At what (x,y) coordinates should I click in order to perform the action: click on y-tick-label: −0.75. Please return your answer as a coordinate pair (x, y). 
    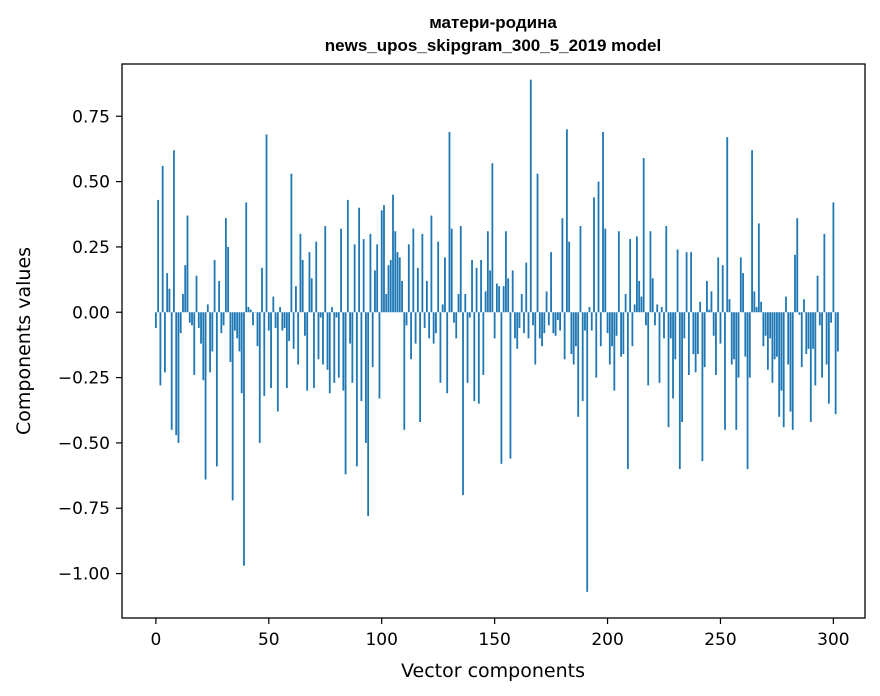
    Looking at the image, I should click on (84, 509).